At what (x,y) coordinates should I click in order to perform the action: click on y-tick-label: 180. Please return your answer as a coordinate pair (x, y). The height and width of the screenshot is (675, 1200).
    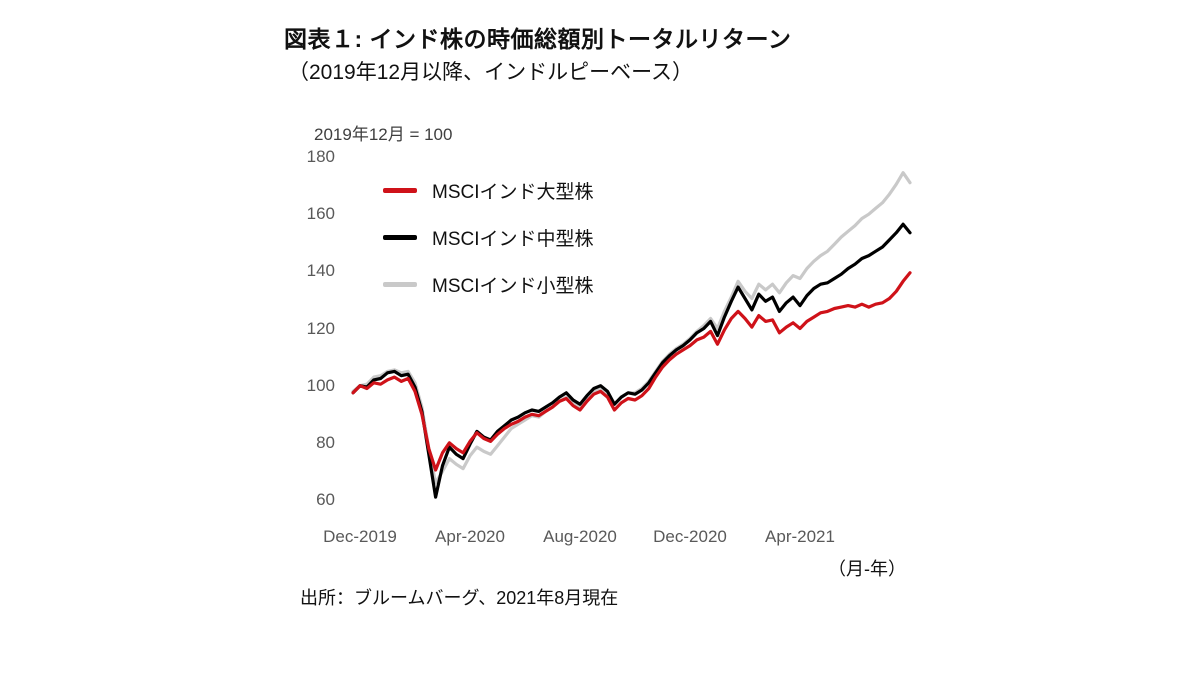
    Looking at the image, I should click on (320, 156).